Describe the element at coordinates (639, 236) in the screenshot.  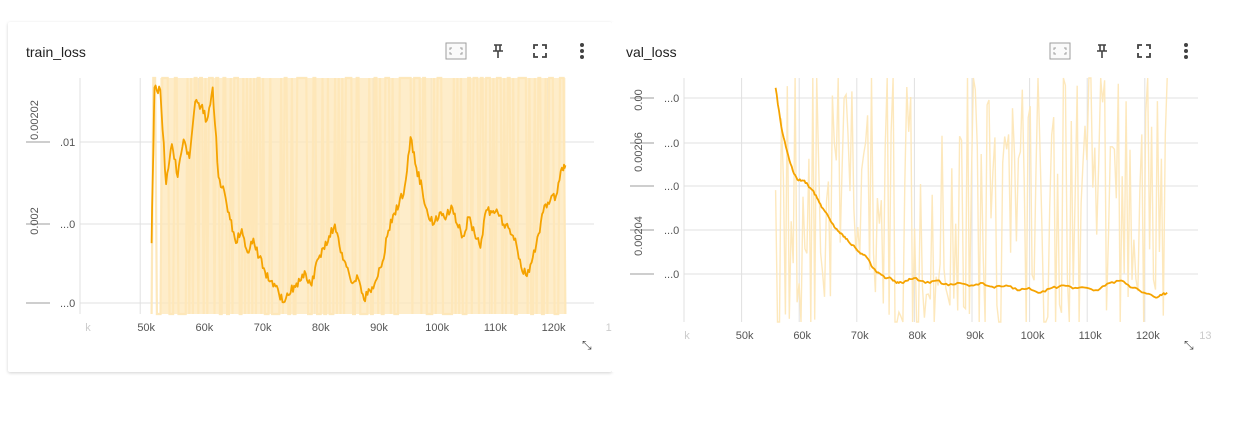
I see `y-axis-value-label: 0.00204` at that location.